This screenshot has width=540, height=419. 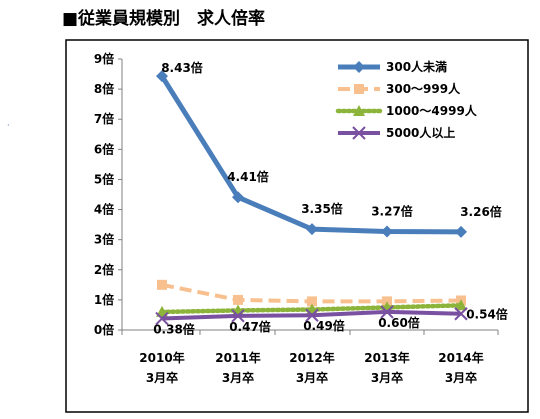 What do you see at coordinates (416, 66) in the screenshot?
I see `legend-label-0: 300人未満` at bounding box center [416, 66].